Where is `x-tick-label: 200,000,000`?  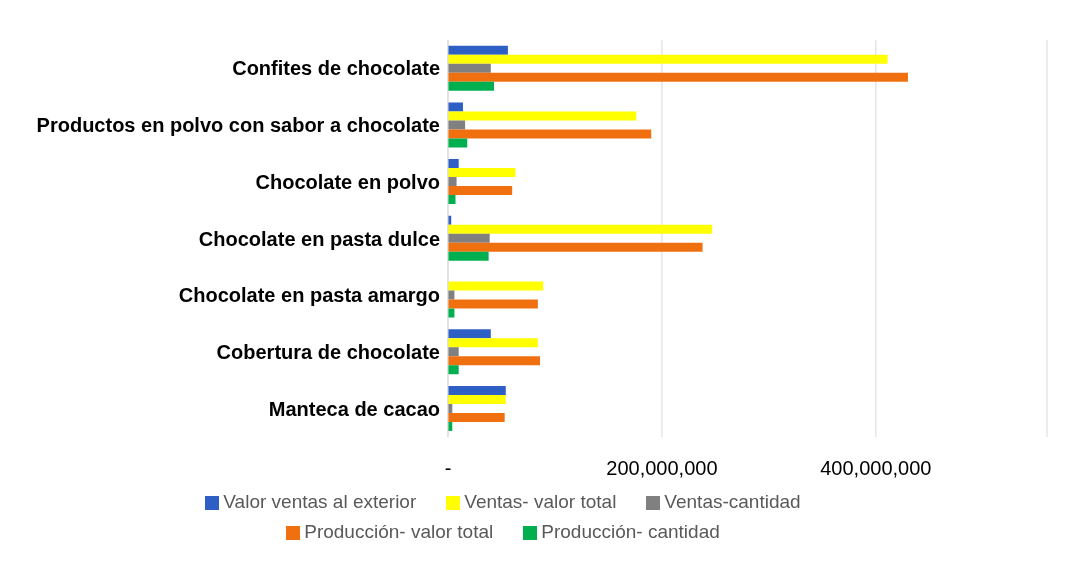 x-tick-label: 200,000,000 is located at coordinates (662, 468).